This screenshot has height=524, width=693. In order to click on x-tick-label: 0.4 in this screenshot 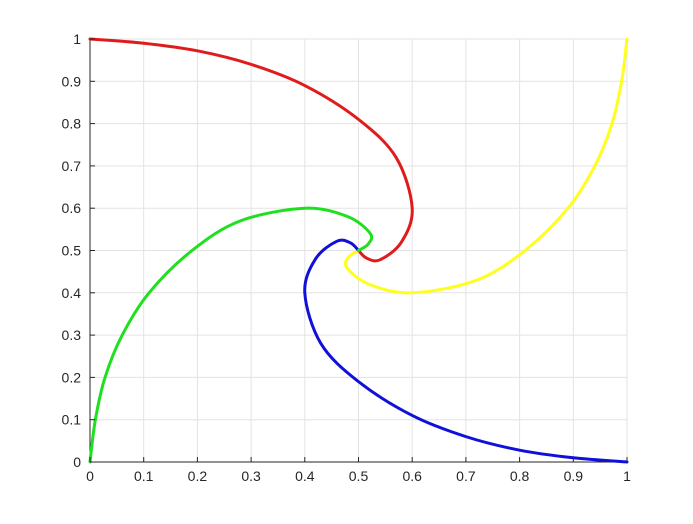, I will do `click(305, 476)`.